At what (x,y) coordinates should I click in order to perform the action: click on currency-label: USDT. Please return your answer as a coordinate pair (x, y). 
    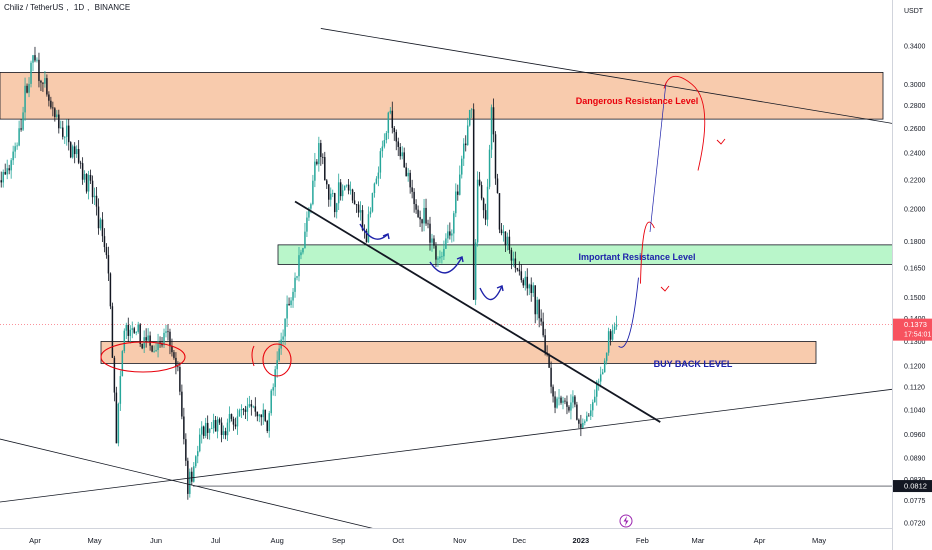
    Looking at the image, I should click on (914, 11).